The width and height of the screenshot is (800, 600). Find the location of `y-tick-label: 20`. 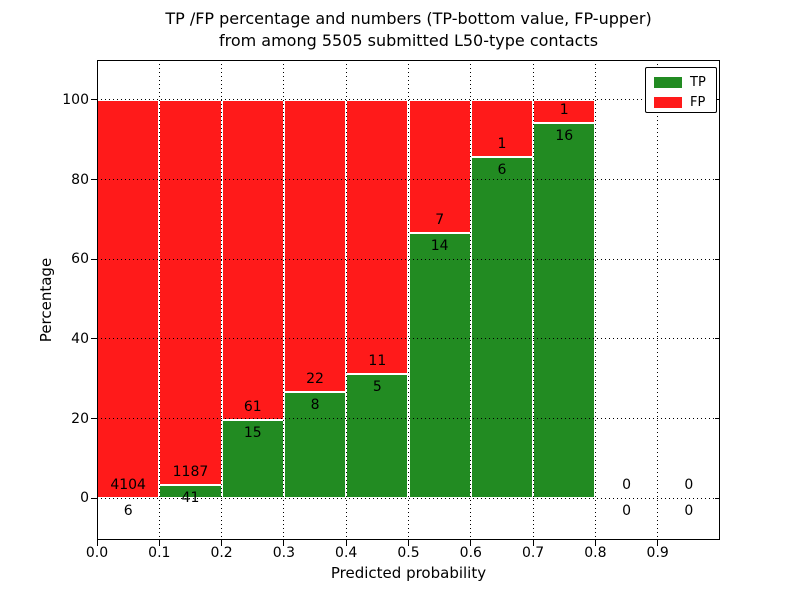

y-tick-label: 20 is located at coordinates (80, 418).